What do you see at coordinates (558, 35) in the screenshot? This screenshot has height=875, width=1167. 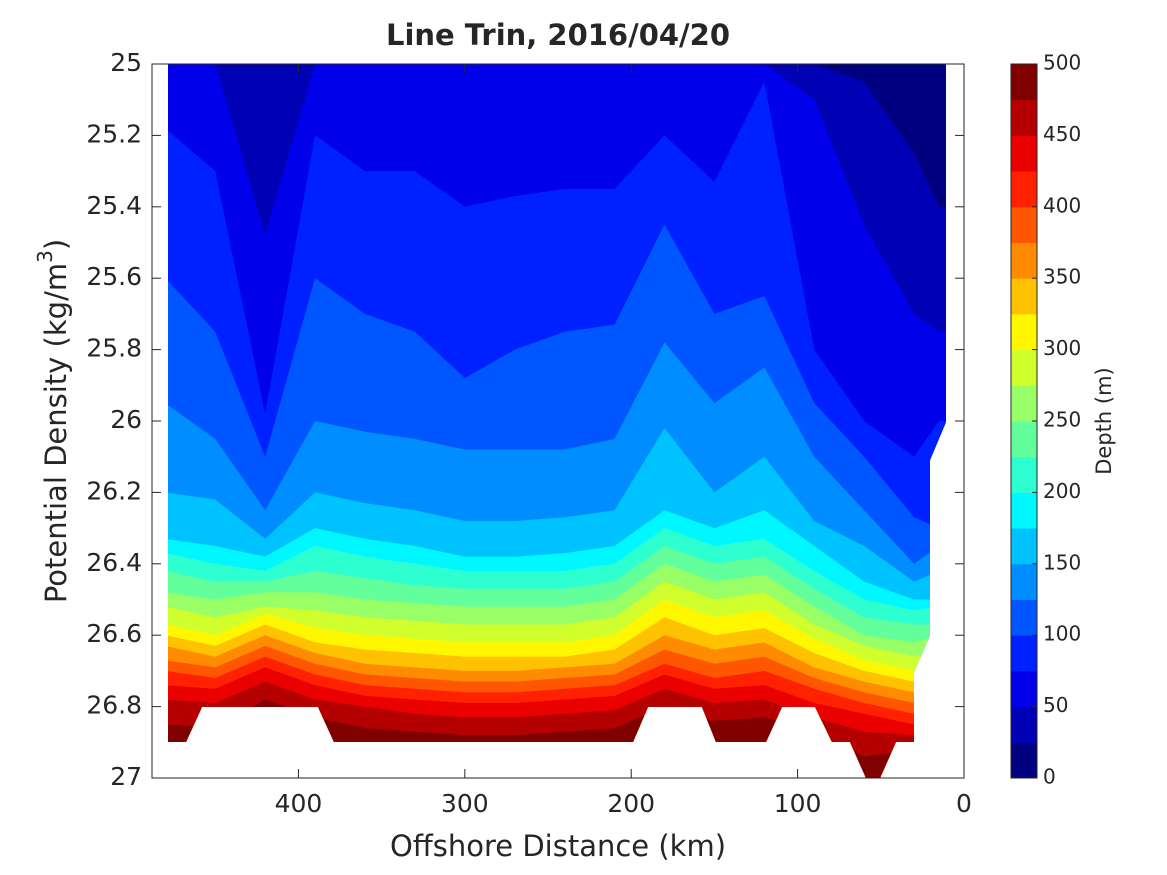 I see `chart-title: Line Trin, 2016/04/20` at bounding box center [558, 35].